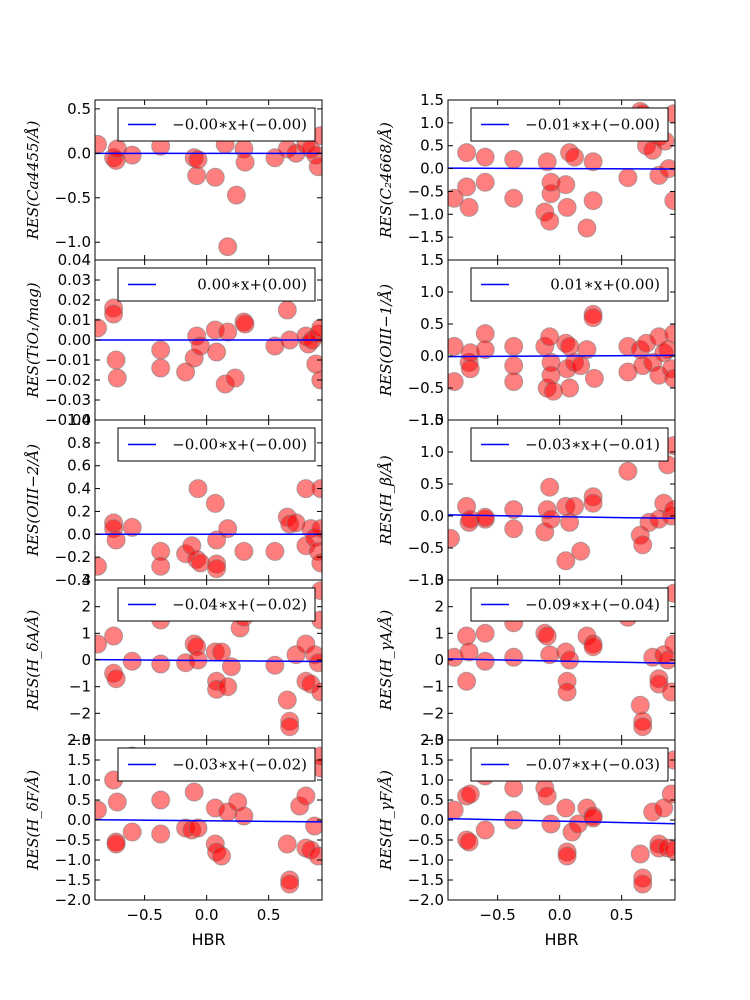  I want to click on y-tick-label: −1.5, so click(426, 237).